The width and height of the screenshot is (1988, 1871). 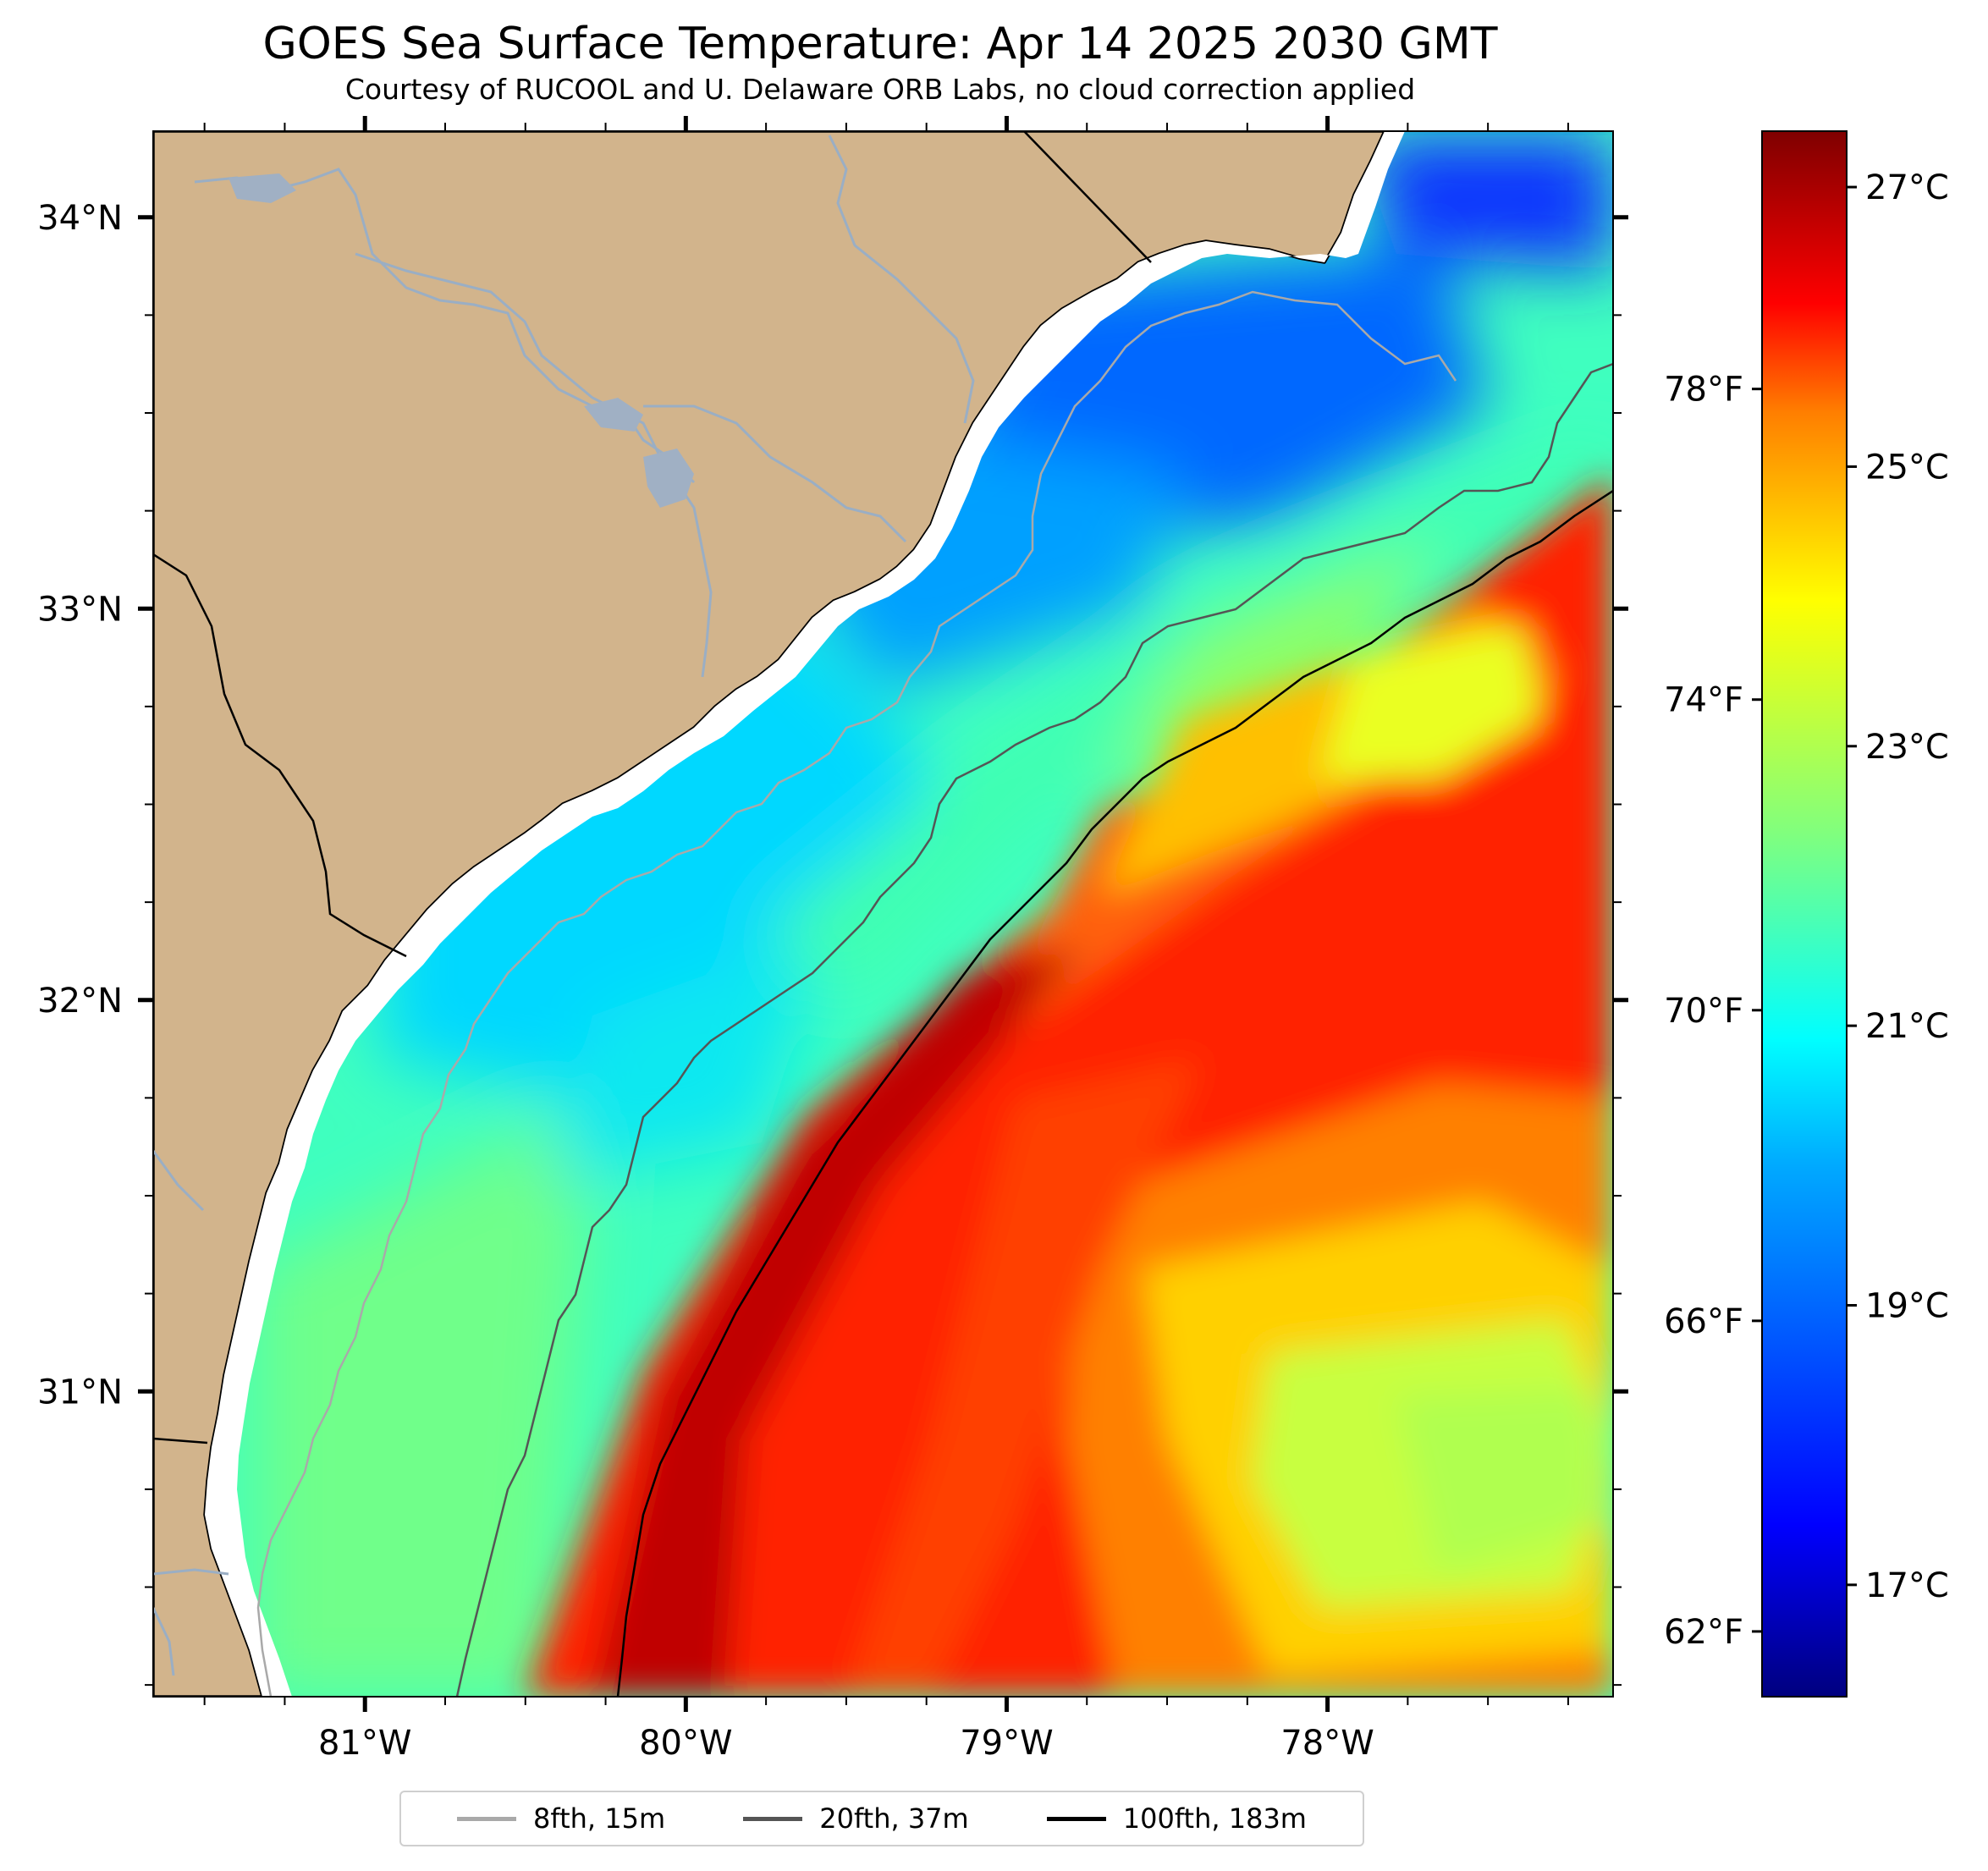 I want to click on legend-item-8fth: 8fth, 15m, so click(x=561, y=1819).